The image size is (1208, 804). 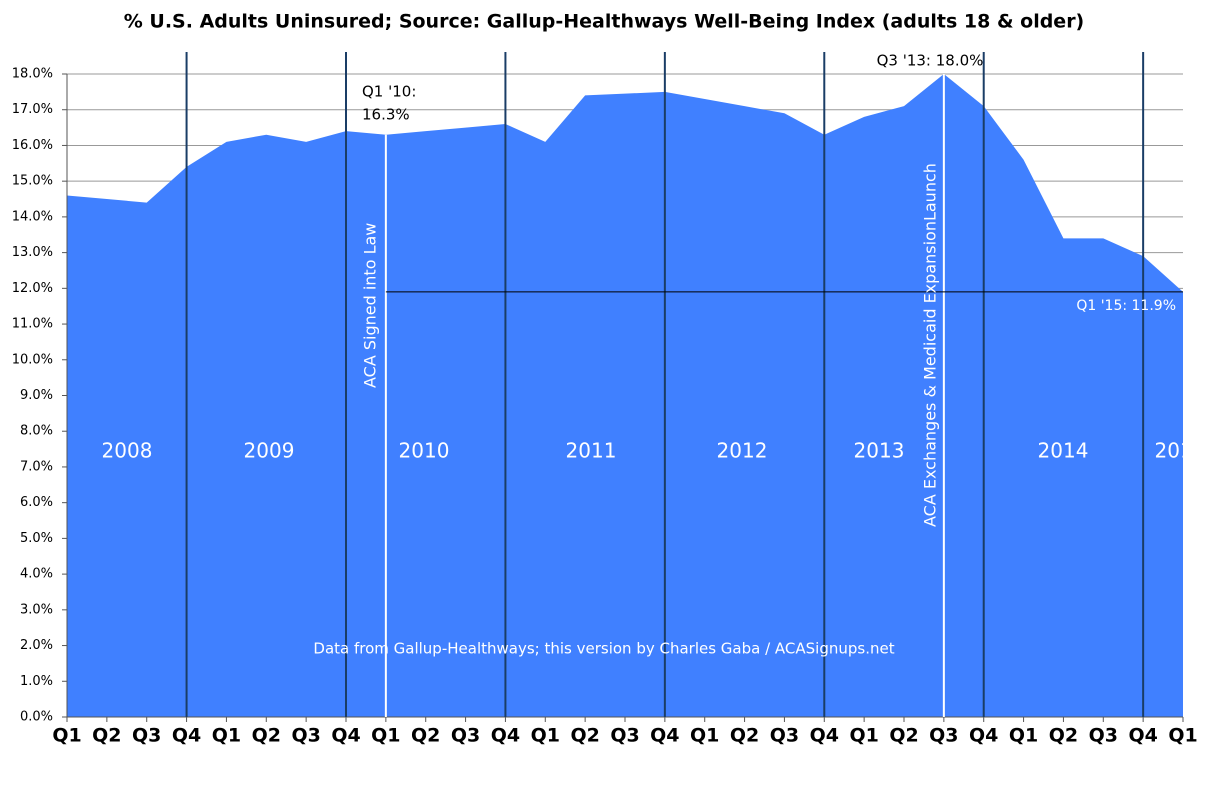 I want to click on annotation: Q1 '15: 11.9%, so click(x=1126, y=306).